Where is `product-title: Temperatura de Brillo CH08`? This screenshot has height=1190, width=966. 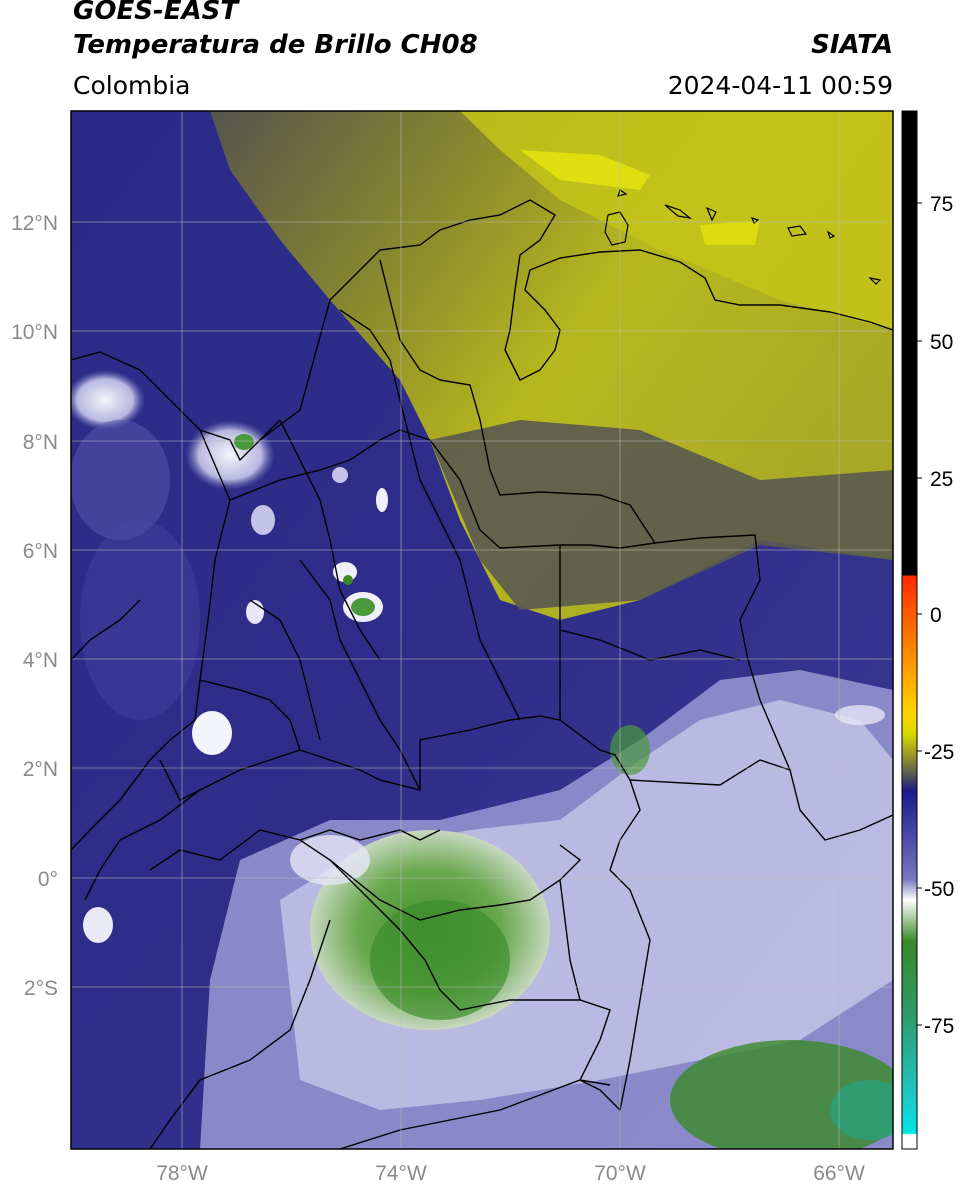 product-title: Temperatura de Brillo CH08 is located at coordinates (275, 45).